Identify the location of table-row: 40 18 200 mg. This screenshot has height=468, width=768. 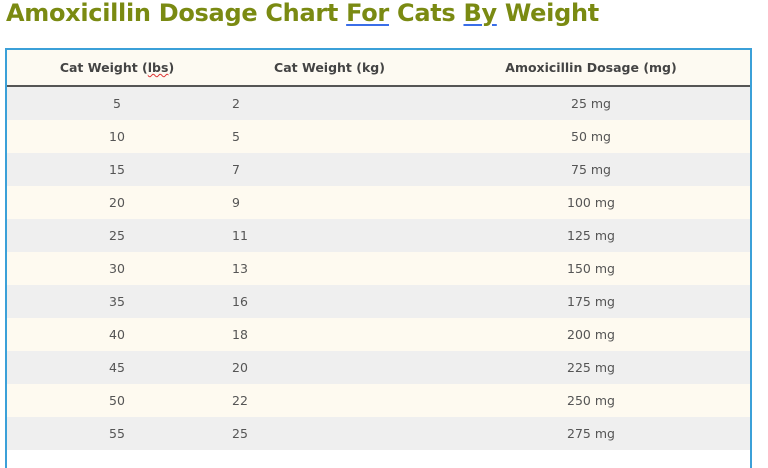
(378, 334).